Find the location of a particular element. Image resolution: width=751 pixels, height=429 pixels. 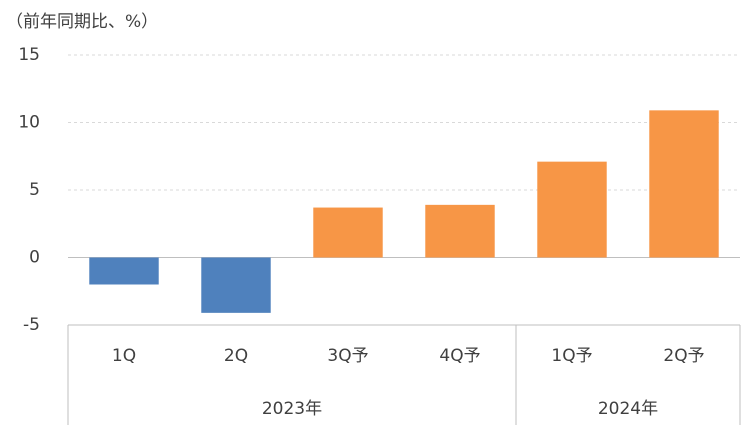

x-group-label: 2024年 is located at coordinates (628, 409).